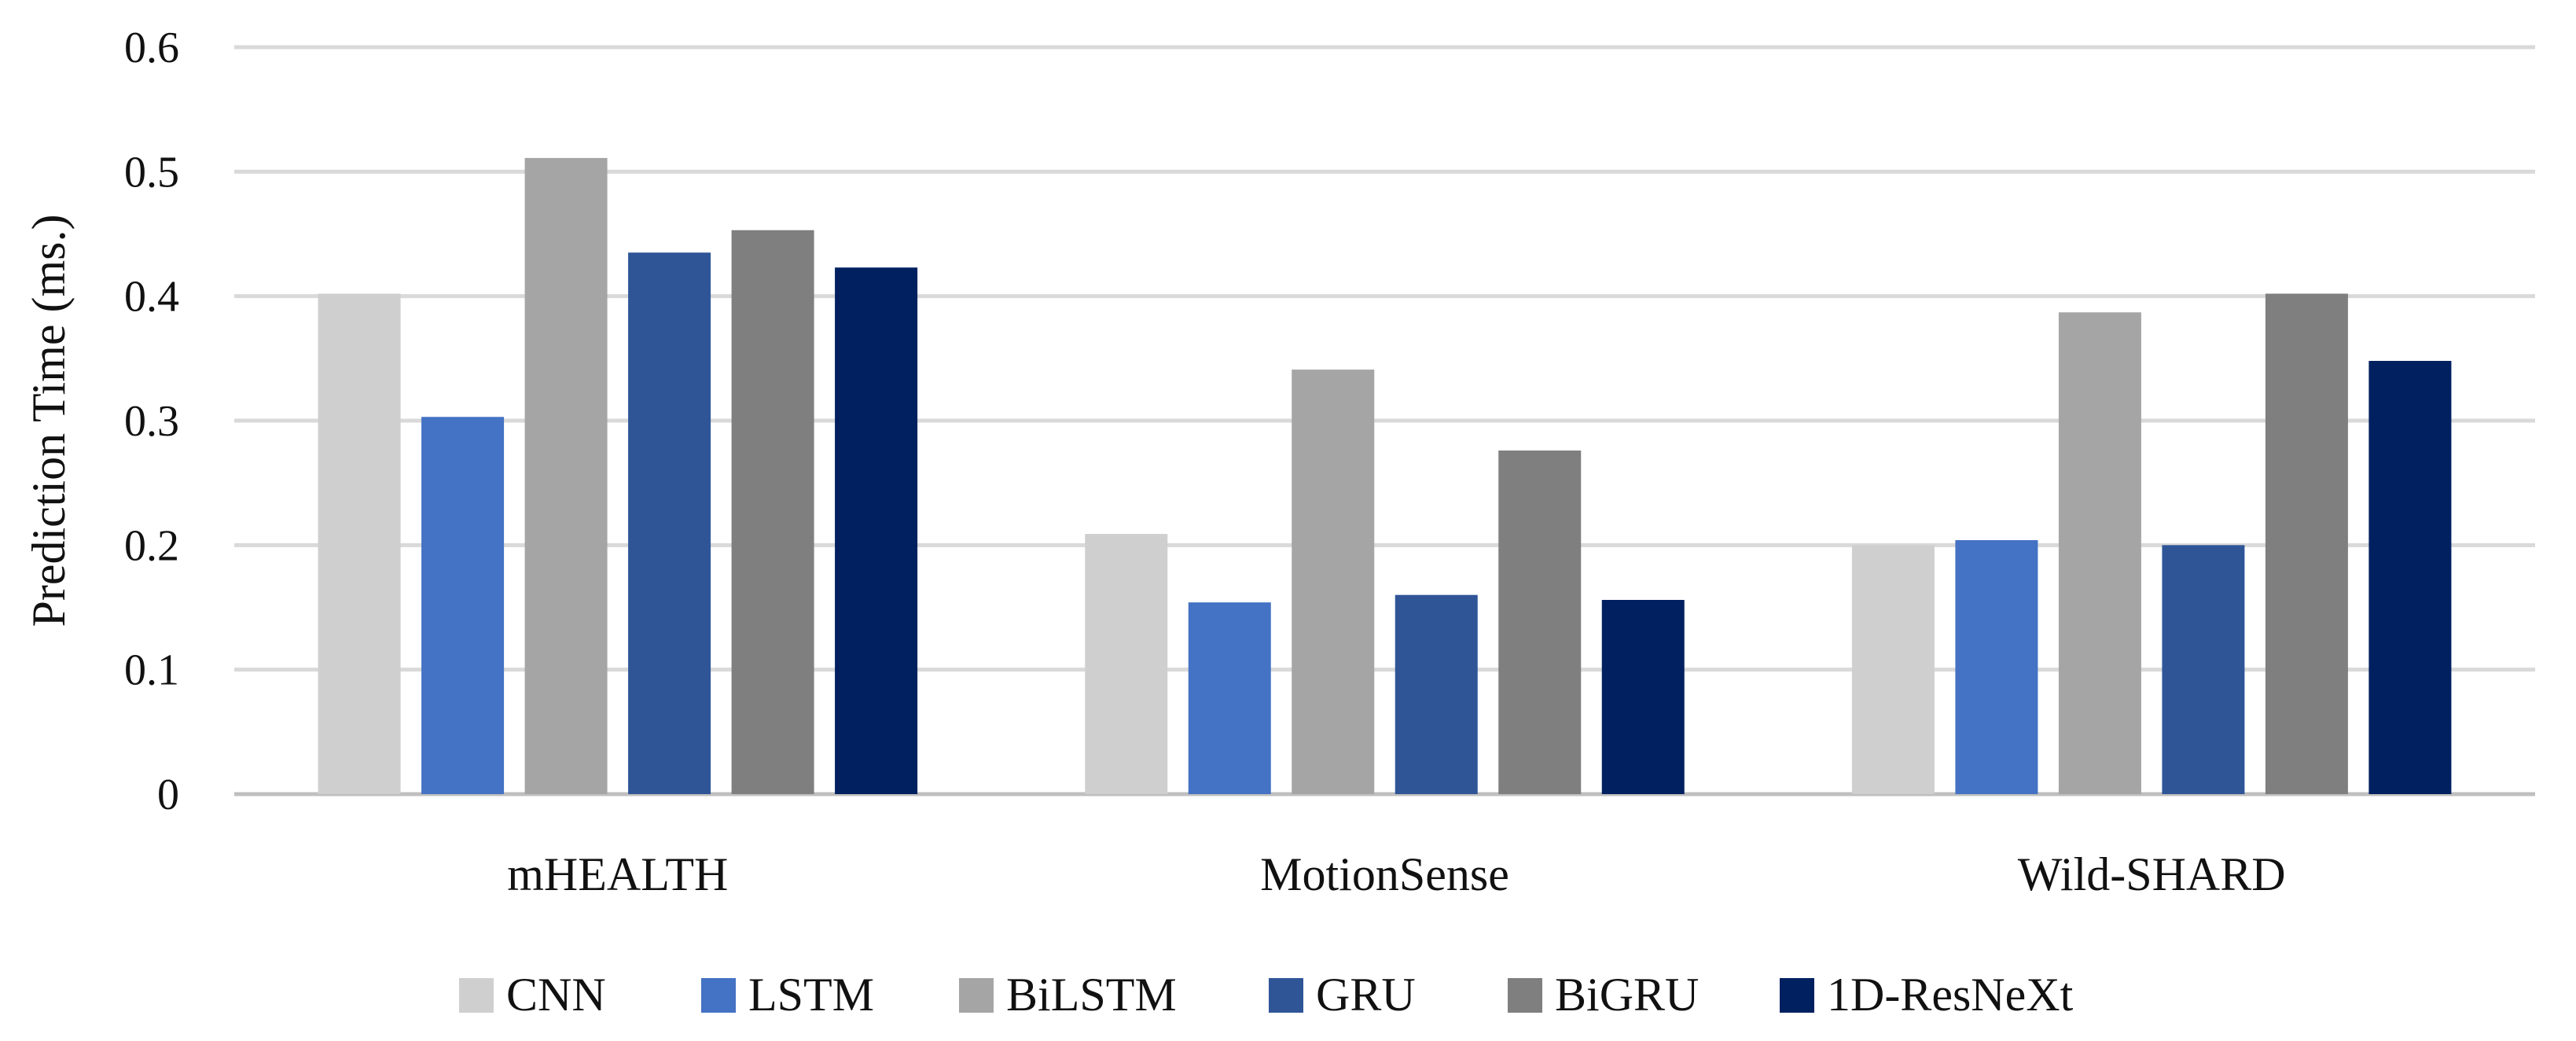 The image size is (2576, 1041). What do you see at coordinates (1627, 995) in the screenshot?
I see `legend-label-bigru: BiGRU` at bounding box center [1627, 995].